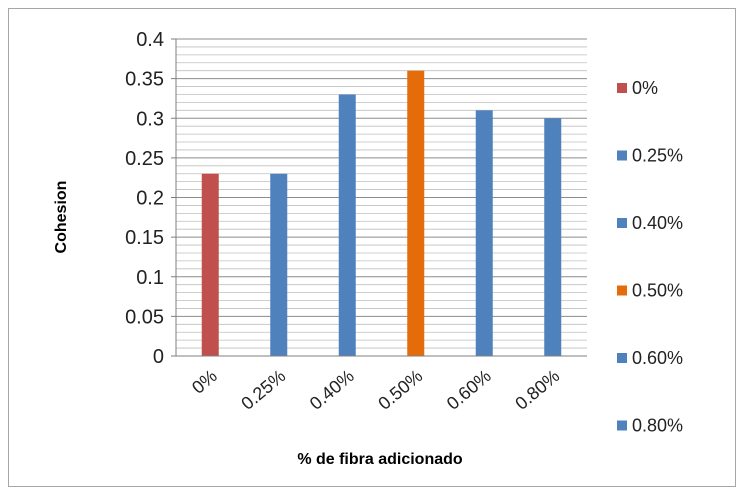  I want to click on y-tick-label: 0.35, so click(144, 80).